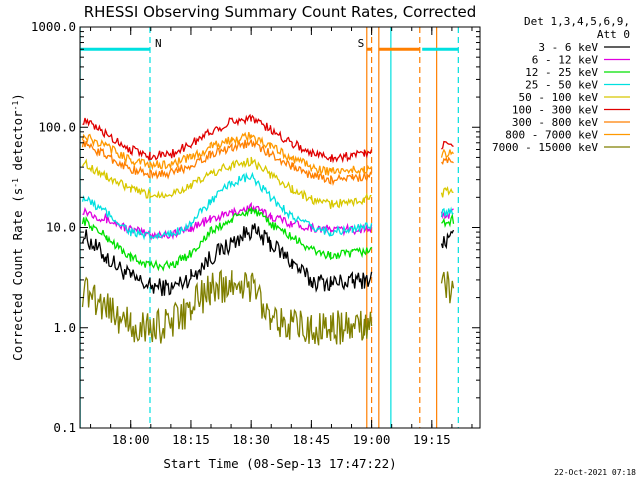 This screenshot has height=480, width=640. What do you see at coordinates (561, 72) in the screenshot?
I see `legend-label: 12 - 25 keV` at bounding box center [561, 72].